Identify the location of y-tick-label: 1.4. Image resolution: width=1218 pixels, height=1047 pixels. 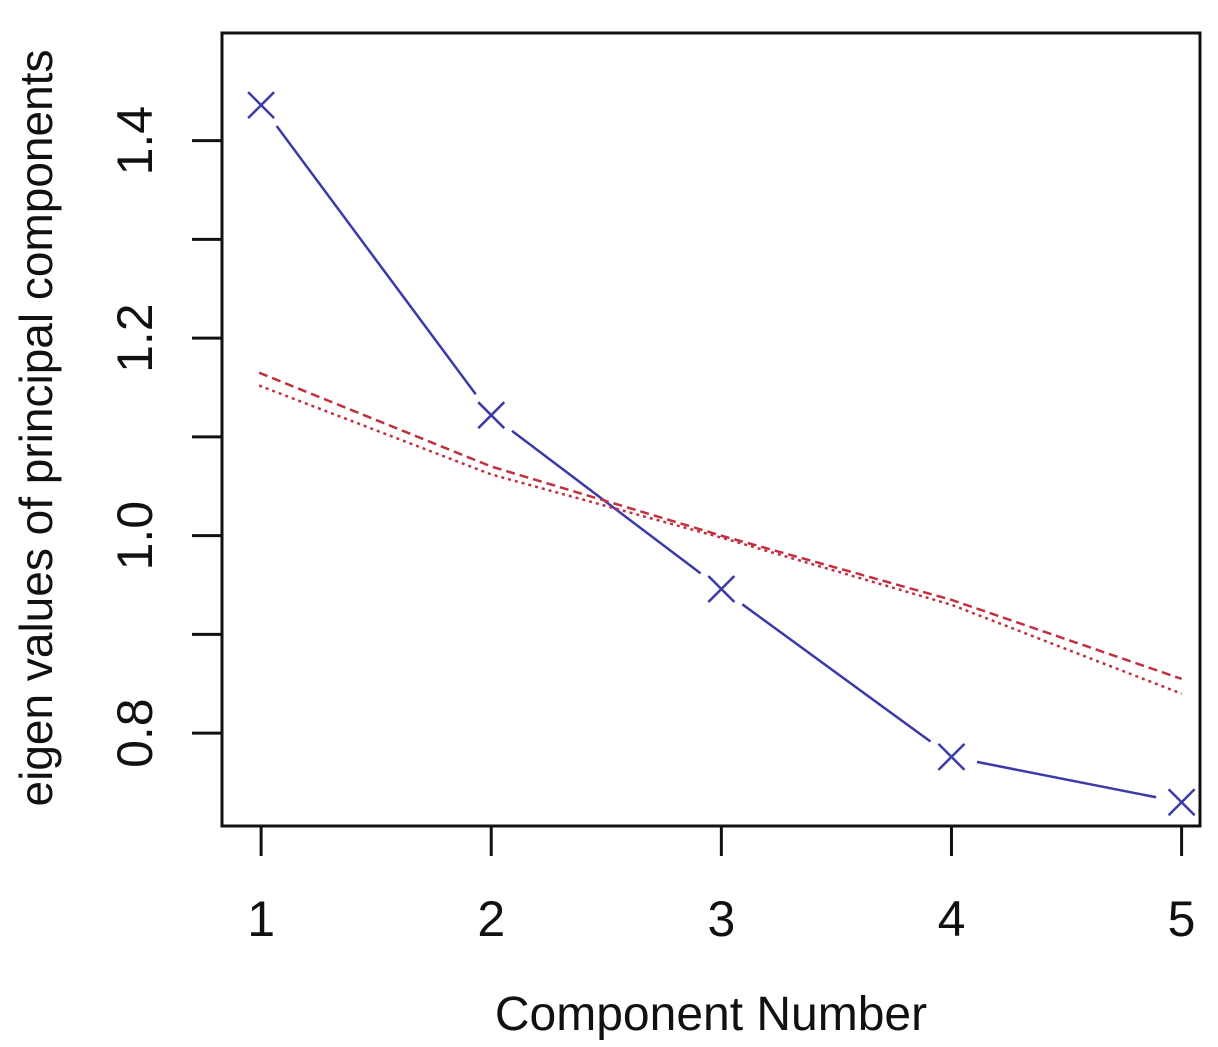
(135, 141).